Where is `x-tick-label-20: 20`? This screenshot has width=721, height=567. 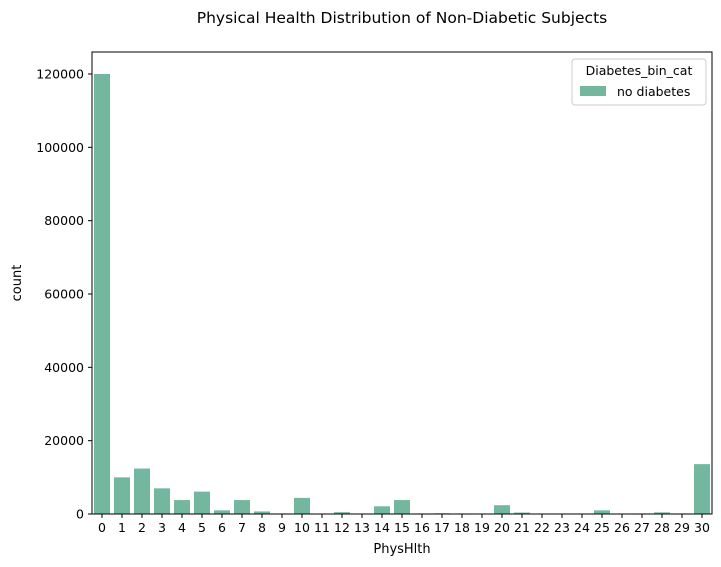
x-tick-label-20: 20 is located at coordinates (502, 527).